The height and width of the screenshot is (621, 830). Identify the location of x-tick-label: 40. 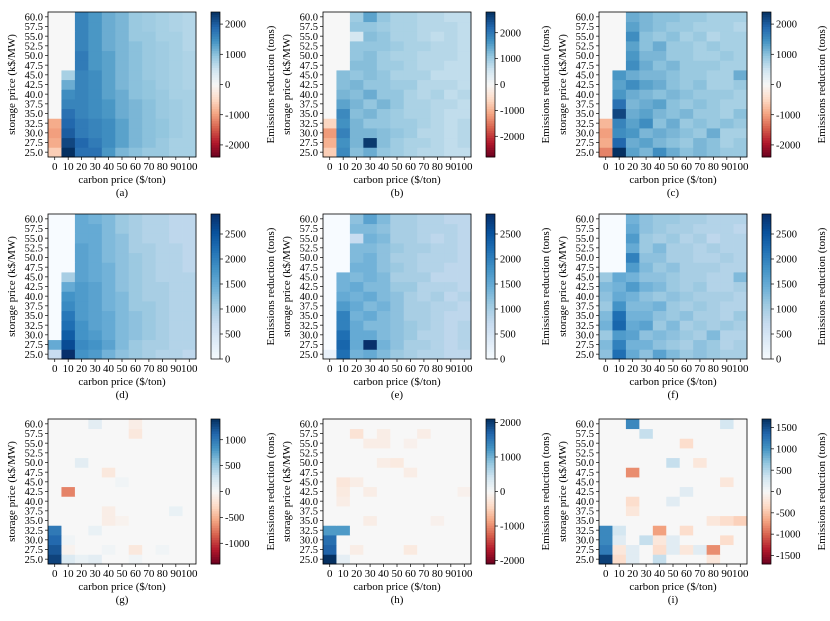
(384, 574).